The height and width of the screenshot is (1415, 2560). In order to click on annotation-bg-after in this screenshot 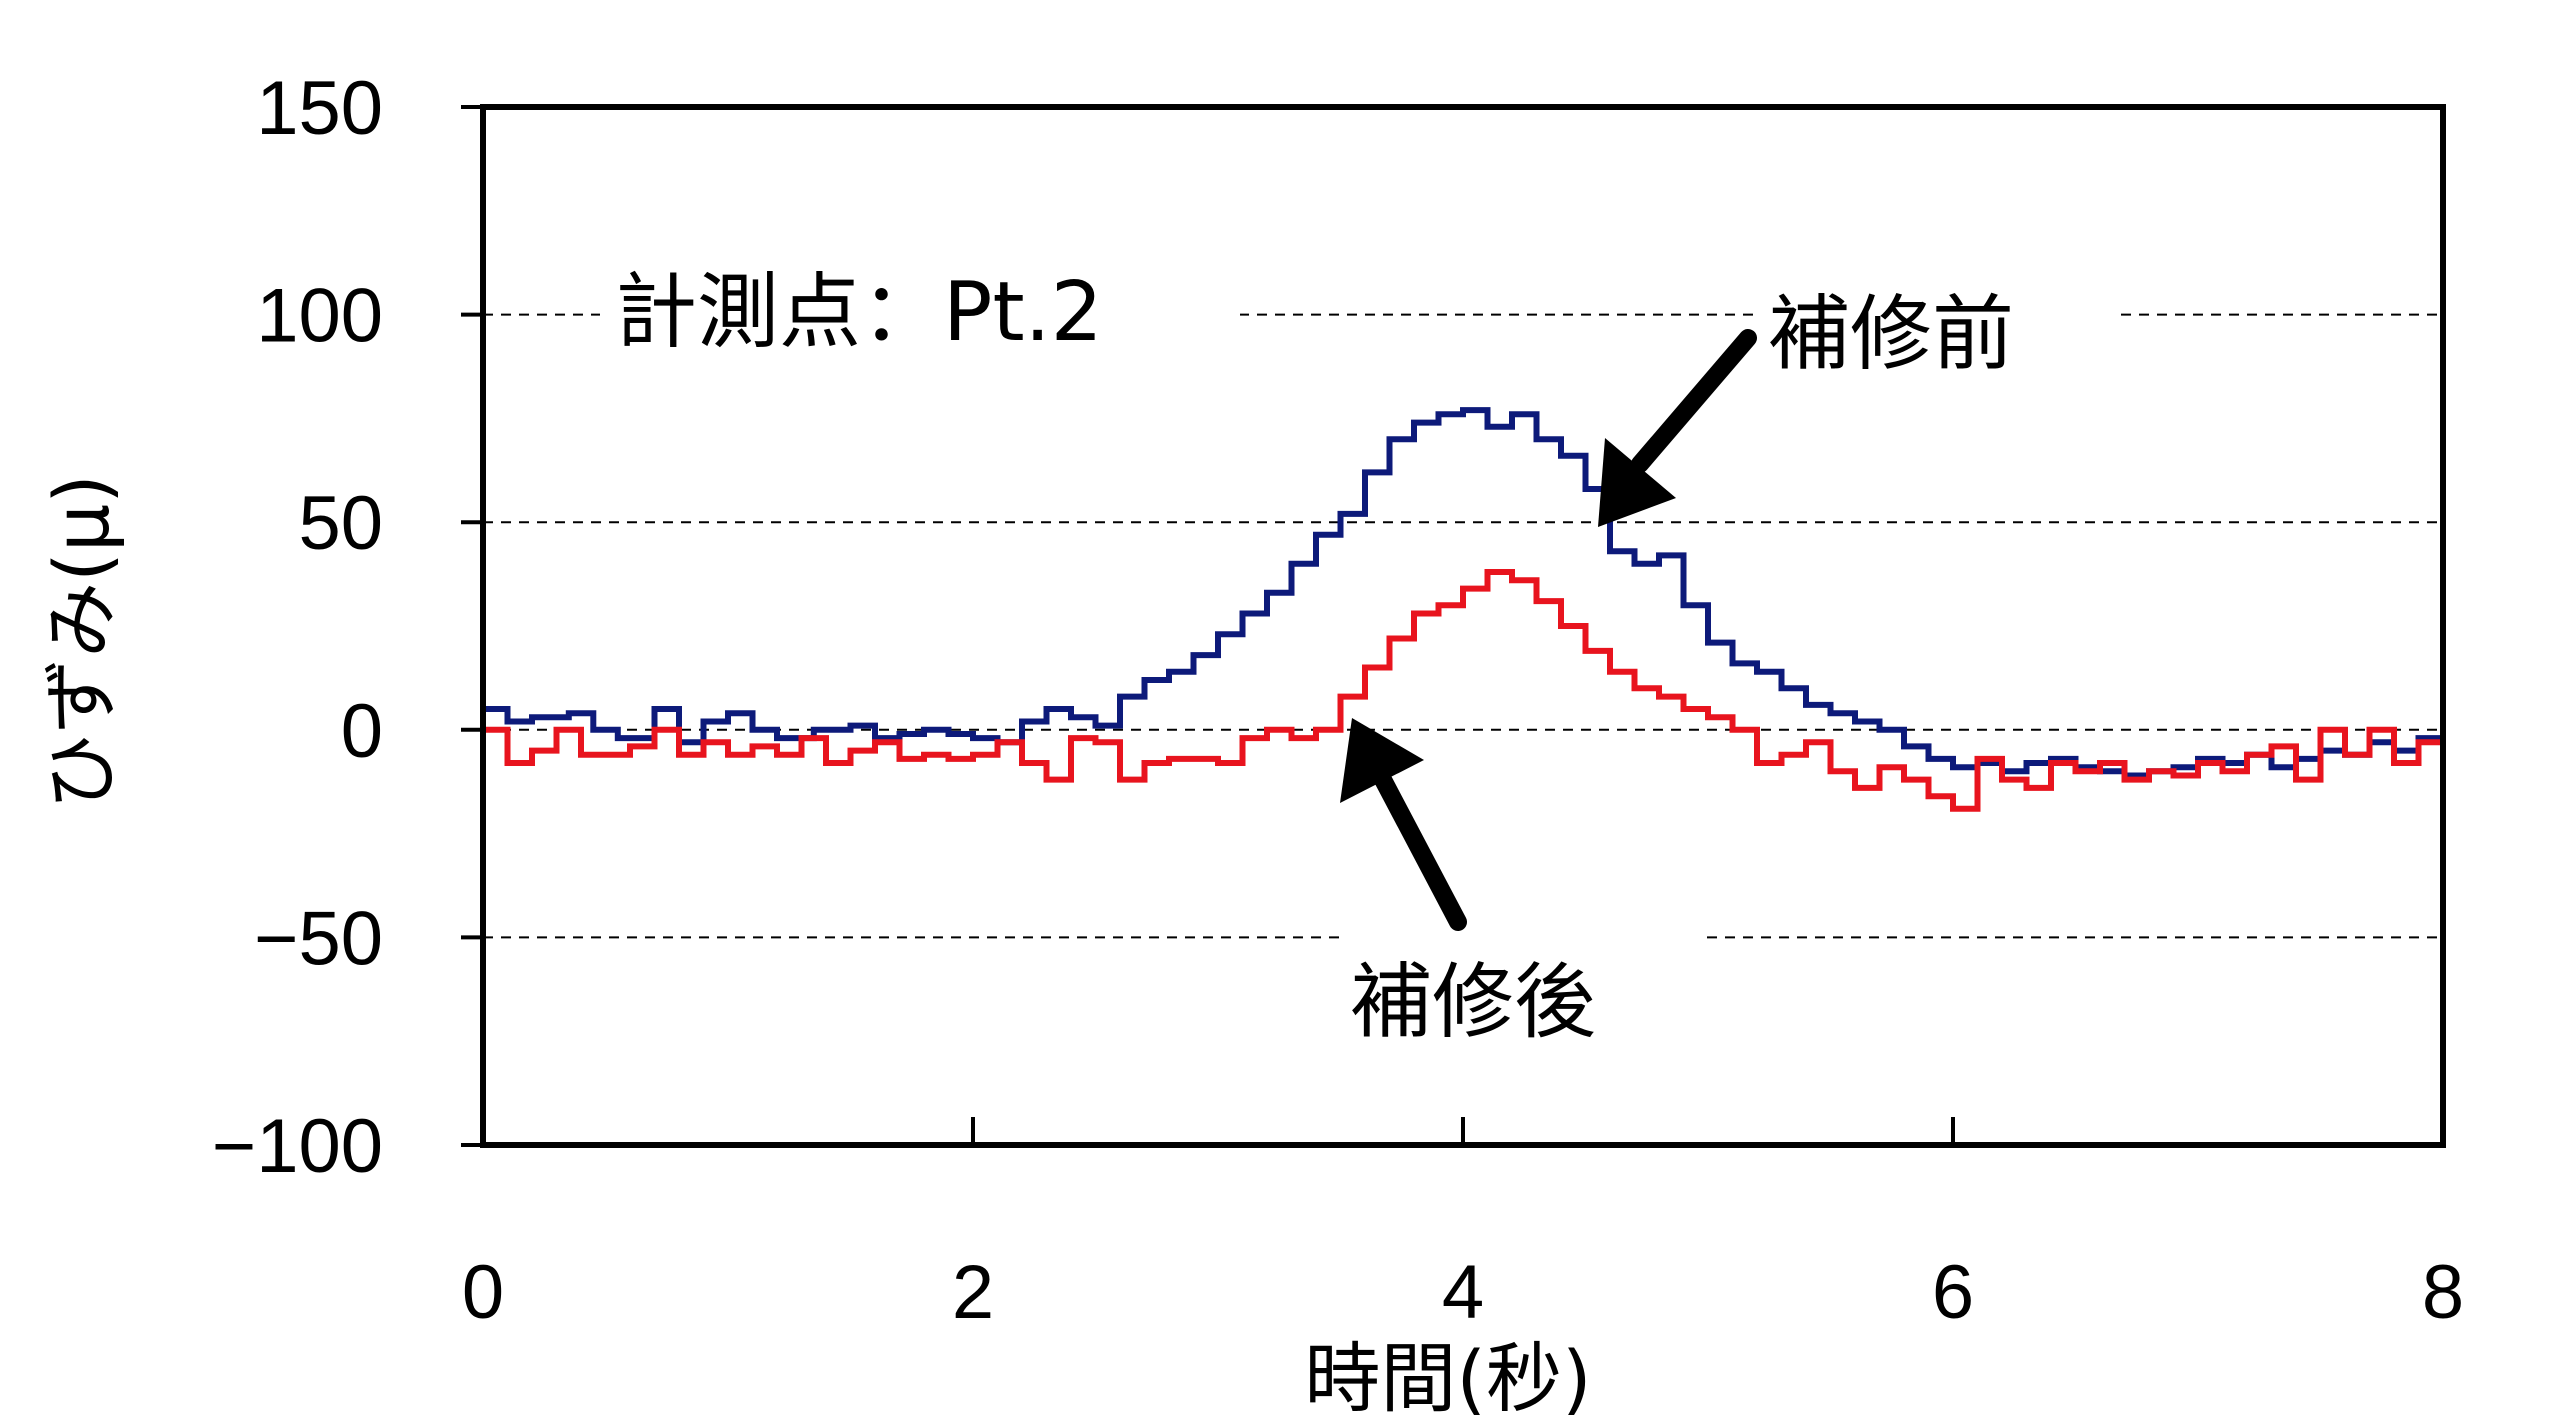, I will do `click(1520, 989)`.